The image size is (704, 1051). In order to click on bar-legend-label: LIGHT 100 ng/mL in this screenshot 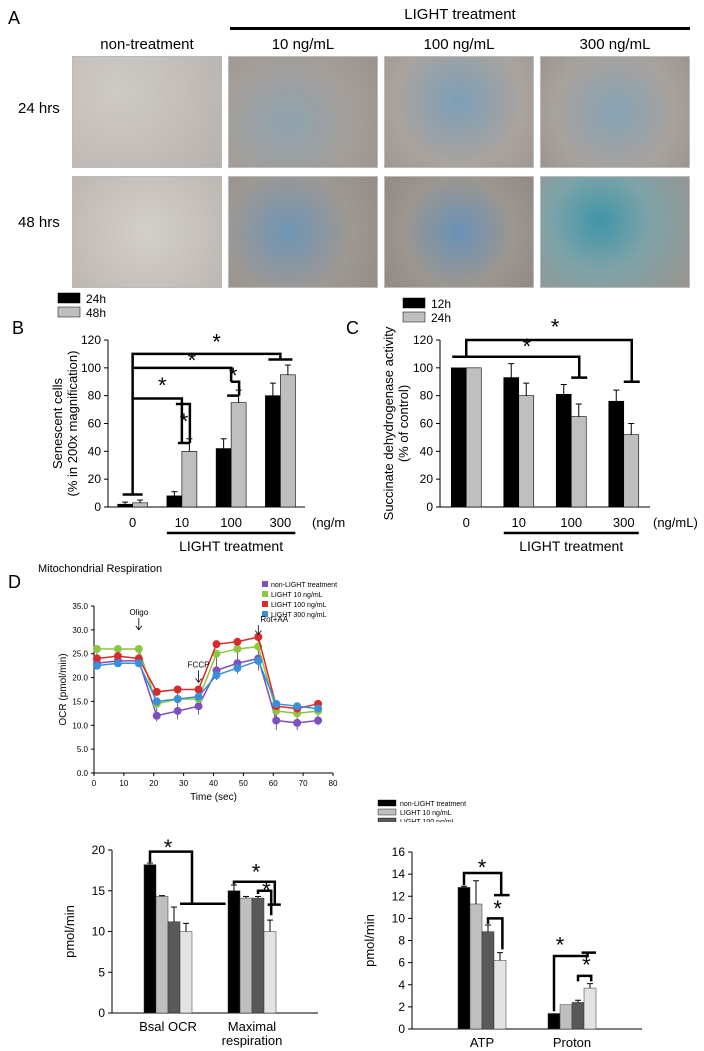, I will do `click(428, 820)`.